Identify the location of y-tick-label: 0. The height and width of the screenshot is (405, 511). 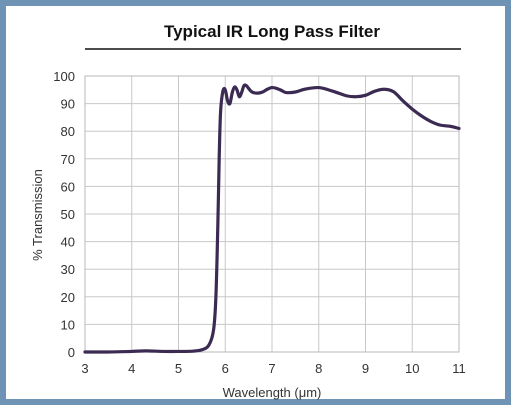
(71, 352).